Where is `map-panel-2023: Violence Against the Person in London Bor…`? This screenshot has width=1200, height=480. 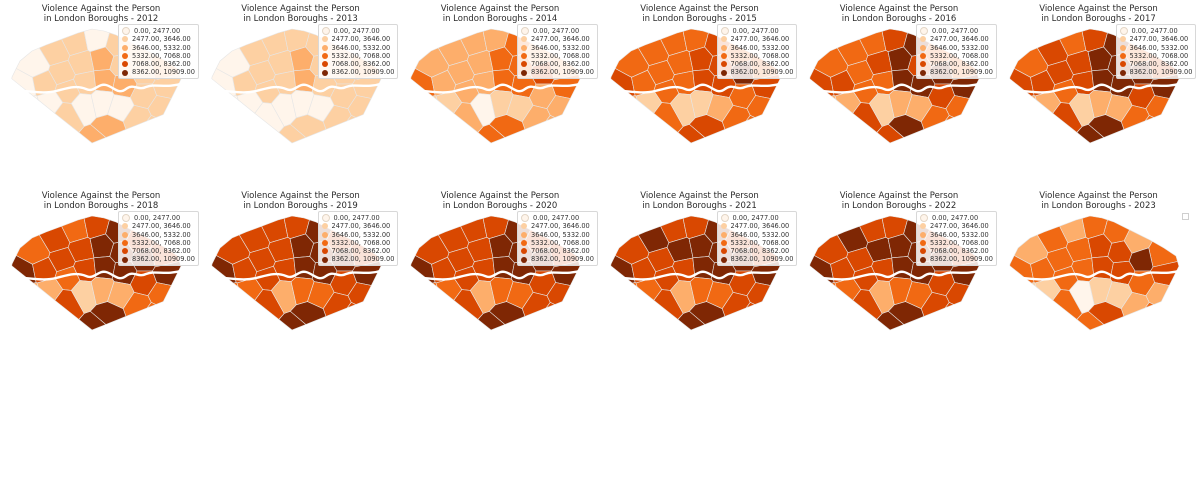 map-panel-2023: Violence Against the Person in London Bor… is located at coordinates (1099, 276).